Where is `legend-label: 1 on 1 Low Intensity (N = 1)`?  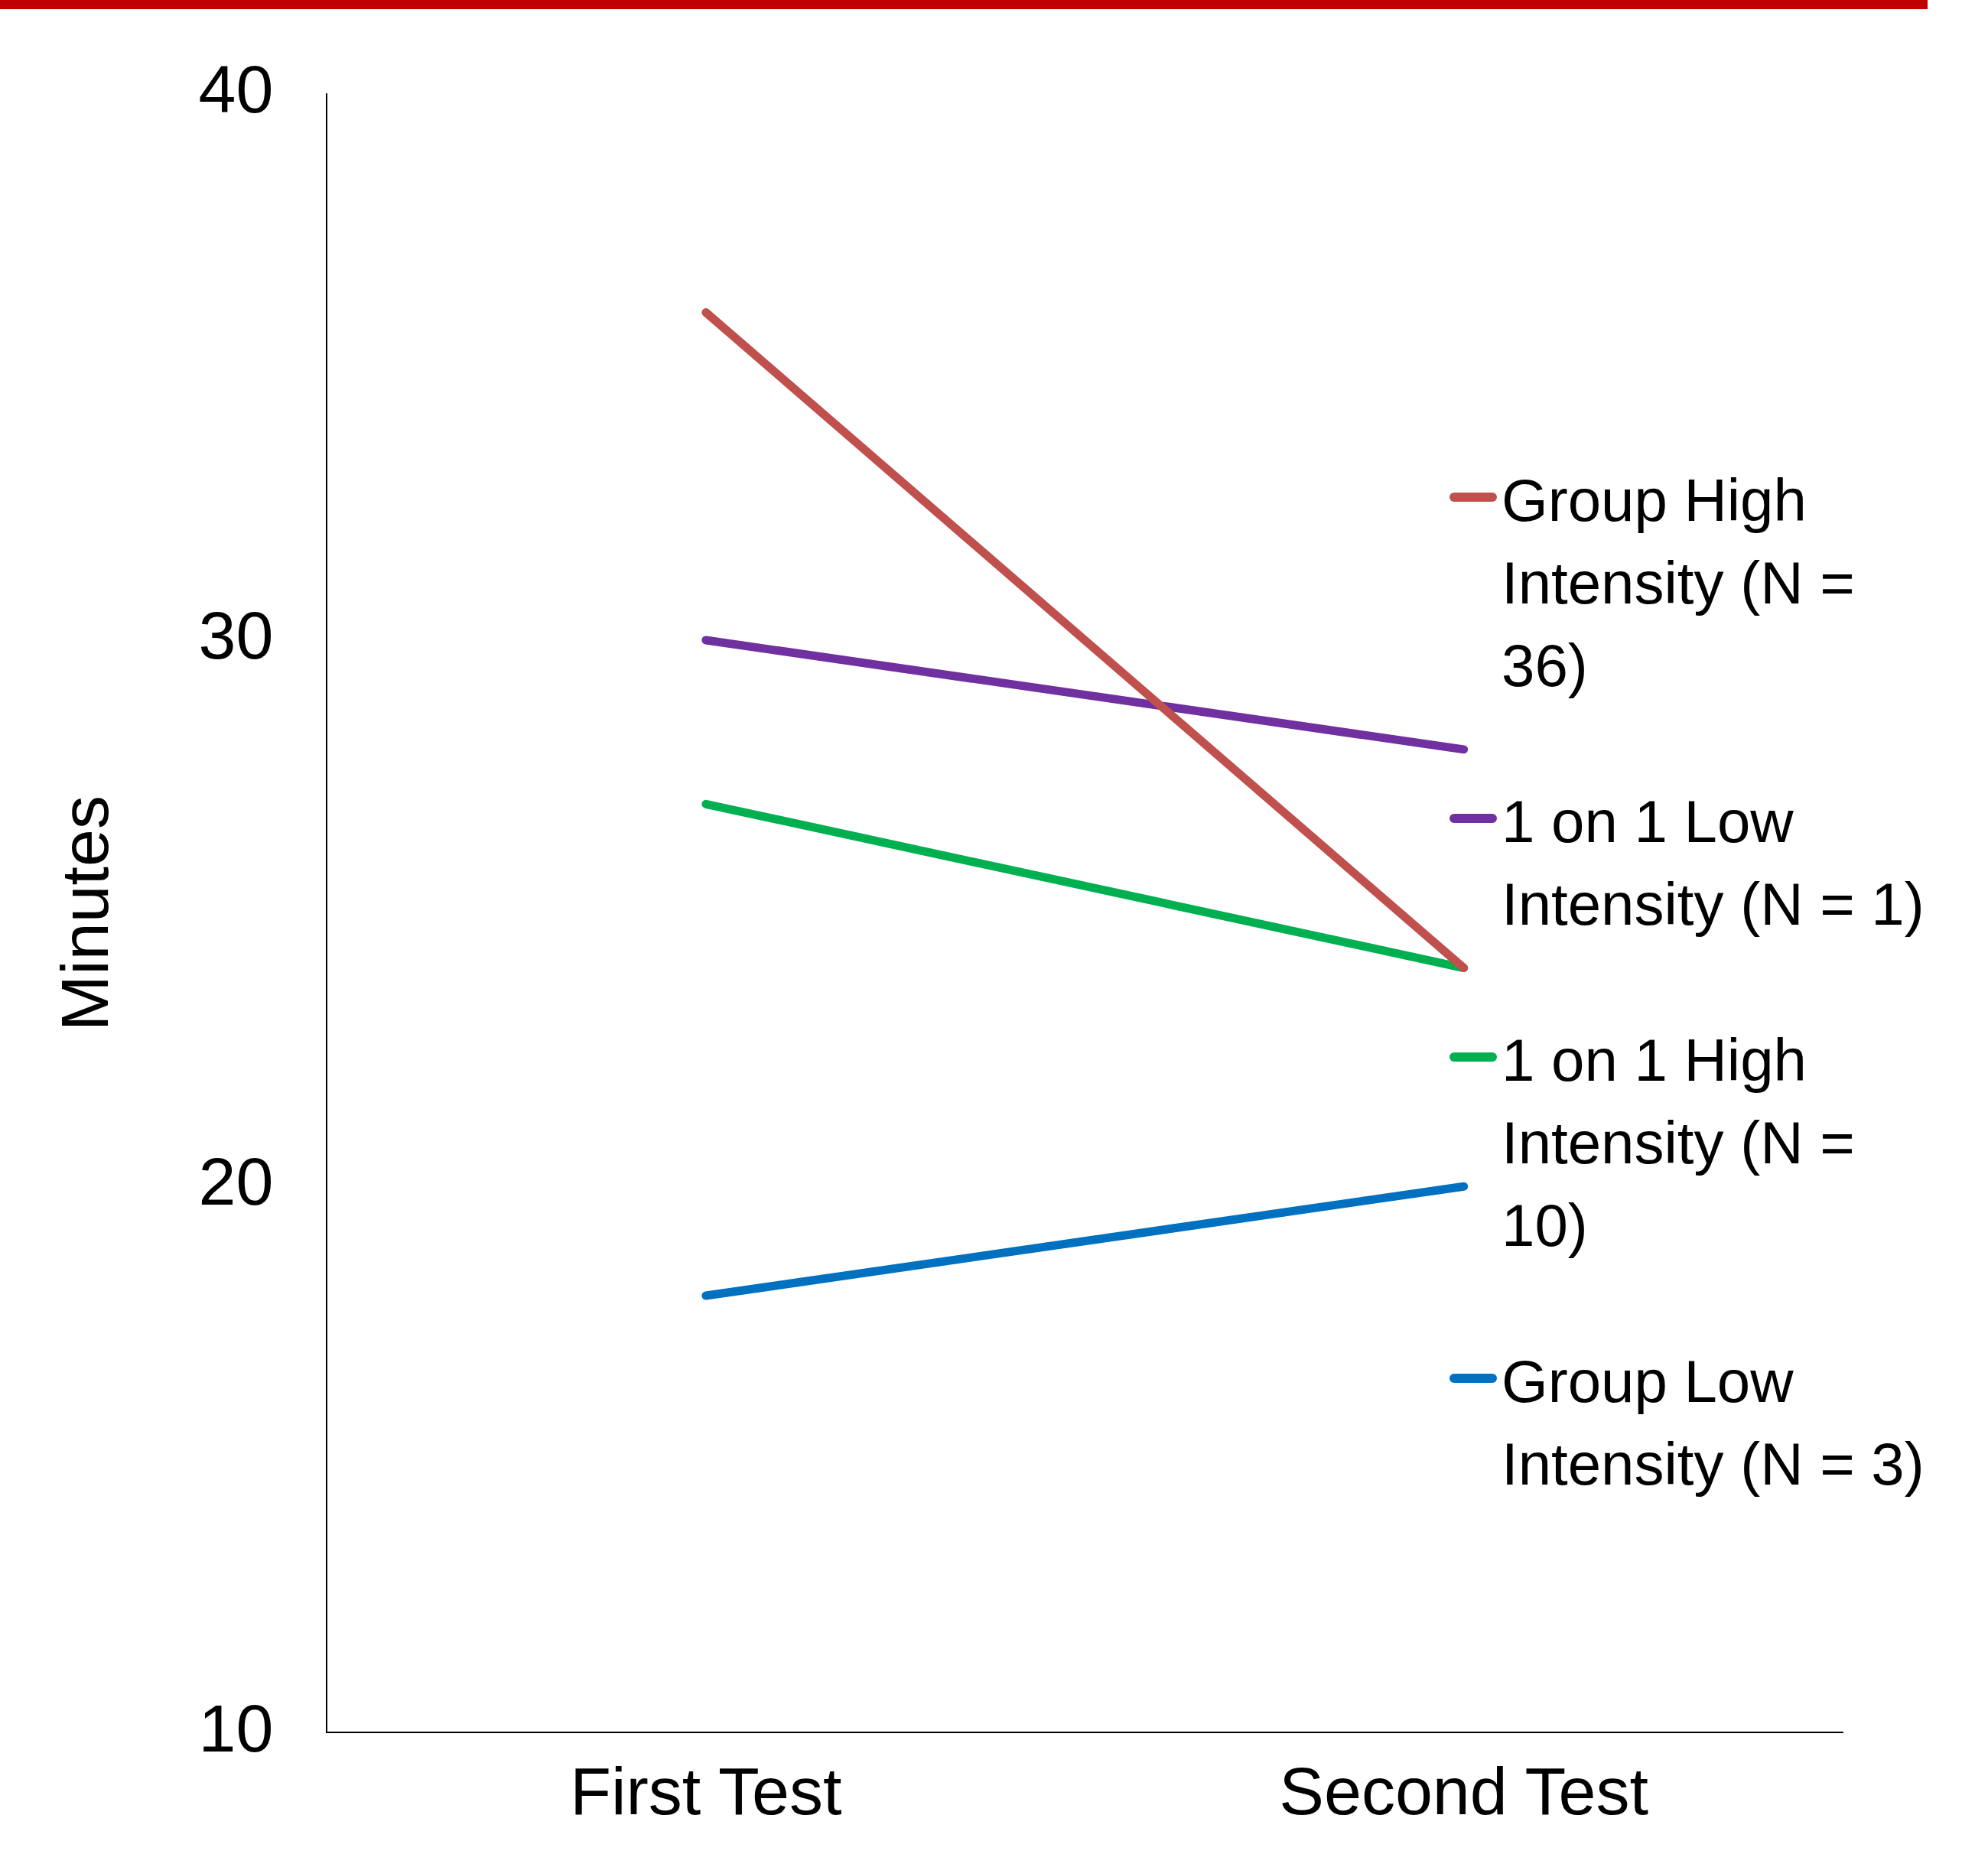
legend-label: 1 on 1 Low Intensity (N = 1) is located at coordinates (1713, 863).